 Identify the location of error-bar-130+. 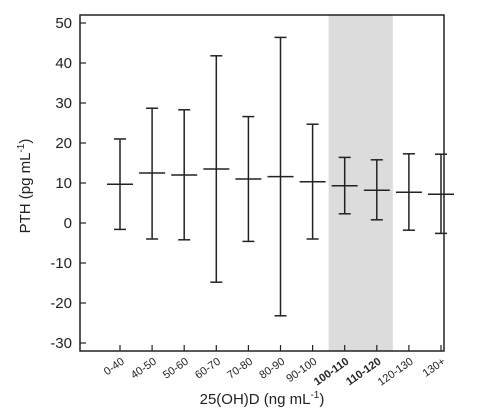
(441, 194).